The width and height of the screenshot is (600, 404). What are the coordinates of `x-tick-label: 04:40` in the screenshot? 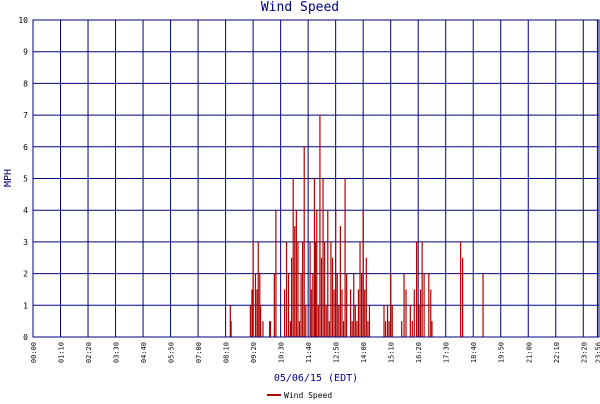 It's located at (144, 352).